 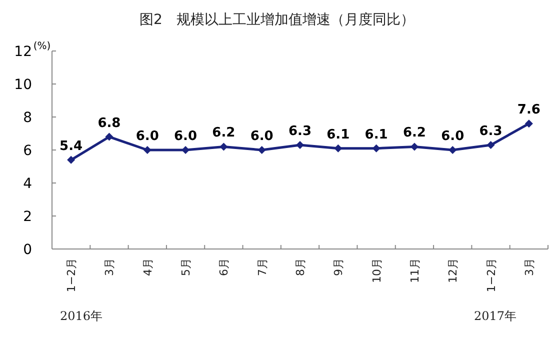 I want to click on x-tick-label: 9月, so click(x=339, y=267).